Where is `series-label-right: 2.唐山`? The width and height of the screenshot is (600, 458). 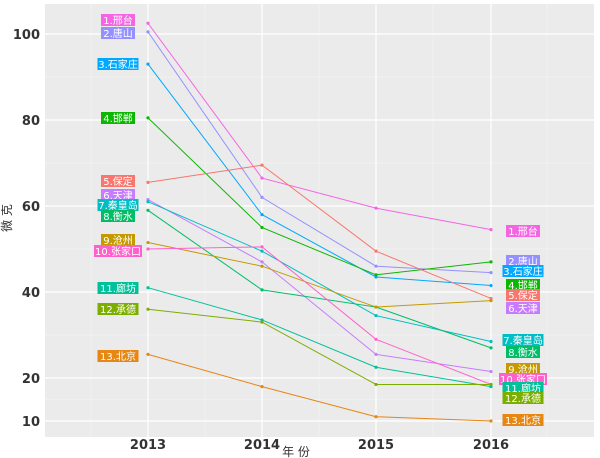
series-label-right: 2.唐山 is located at coordinates (523, 261).